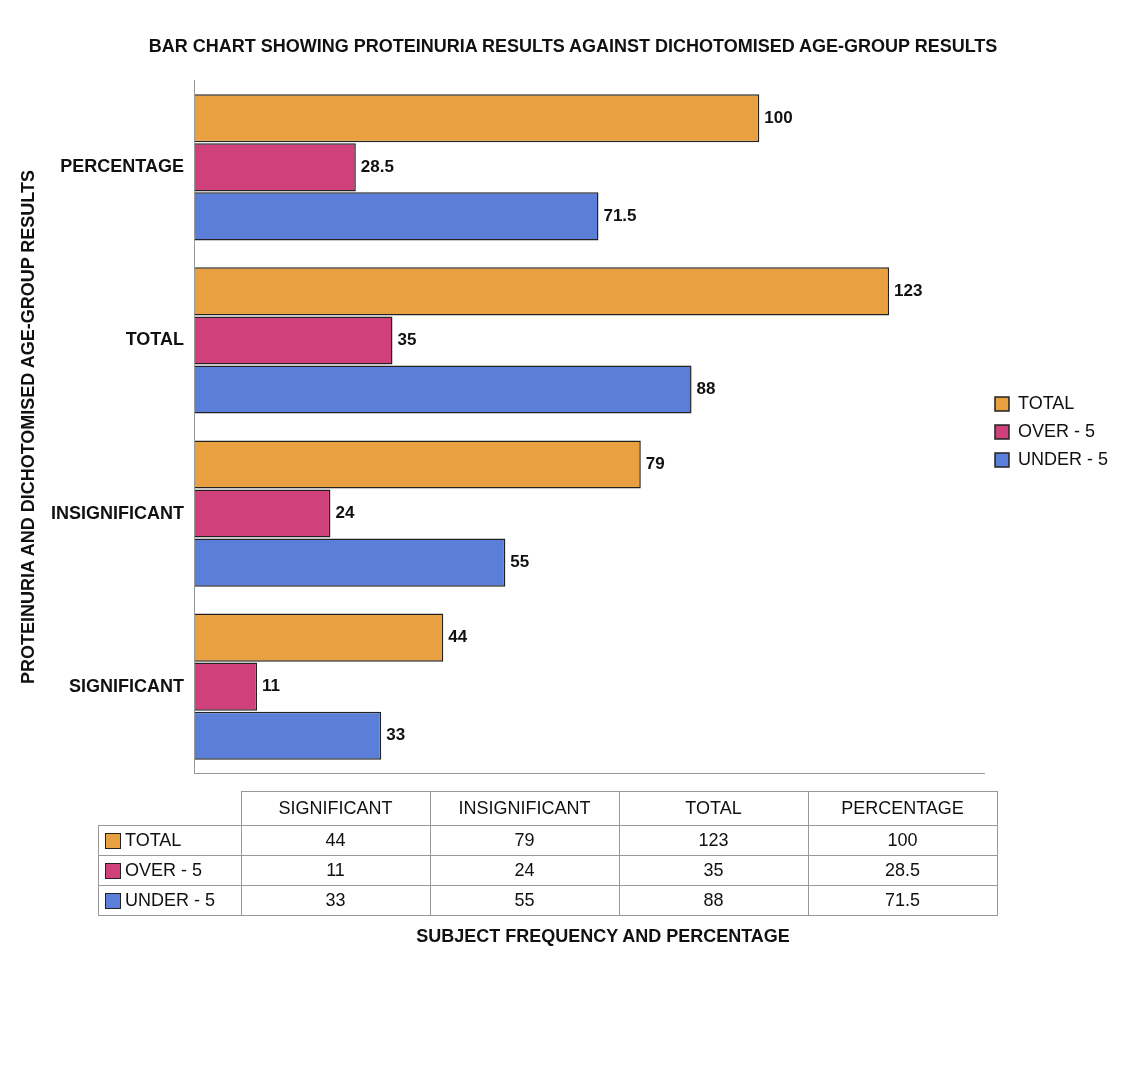  I want to click on data-label: 11, so click(271, 686).